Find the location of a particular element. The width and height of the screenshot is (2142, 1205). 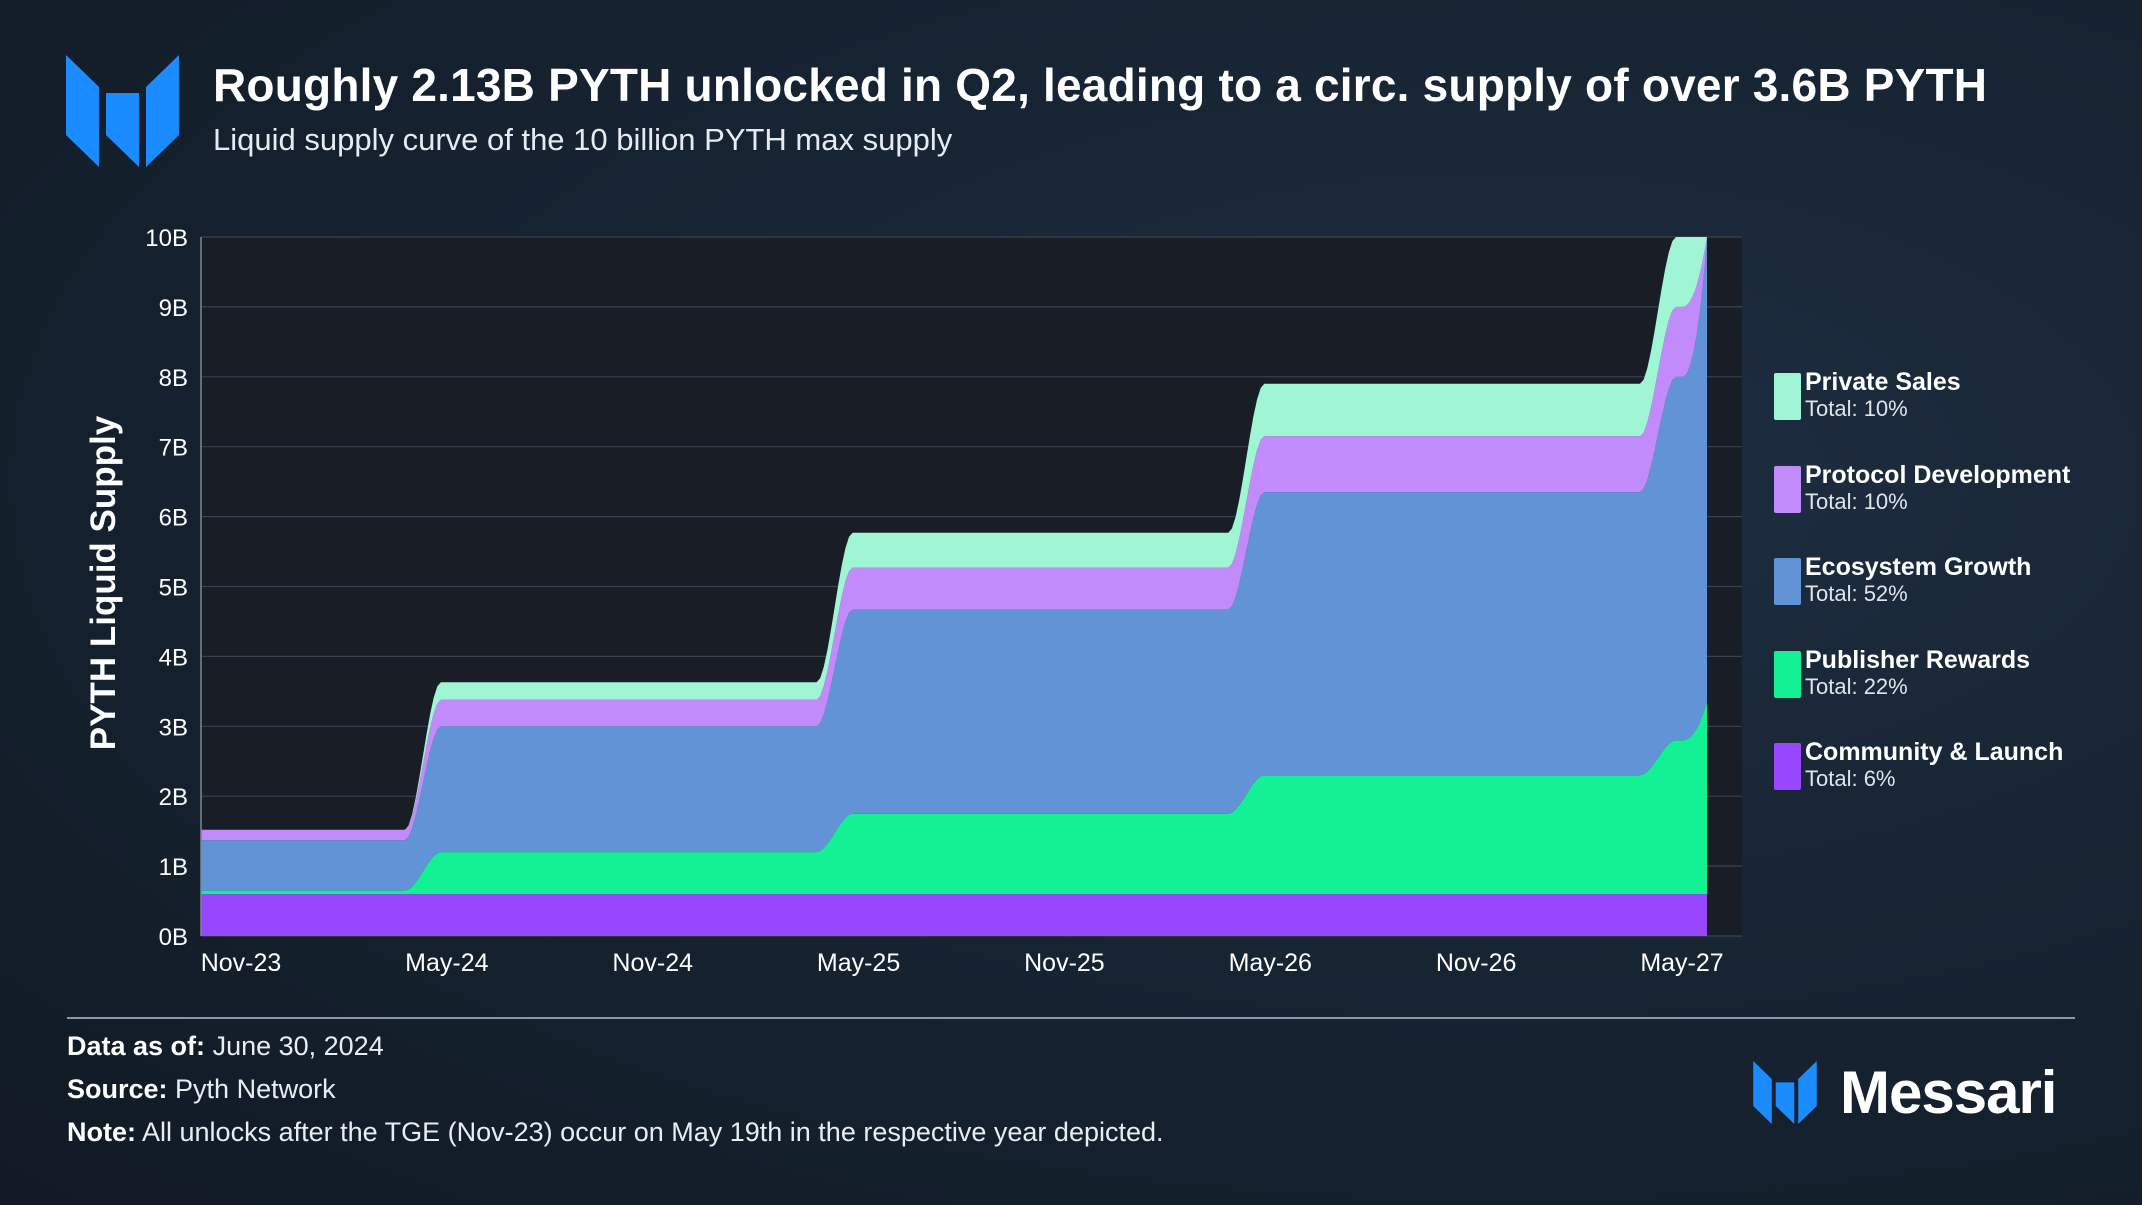

y-tick-labels: 0B 1B 2B 3B 4B 5B 6B 7B 8B 9B 10B is located at coordinates (166, 588).